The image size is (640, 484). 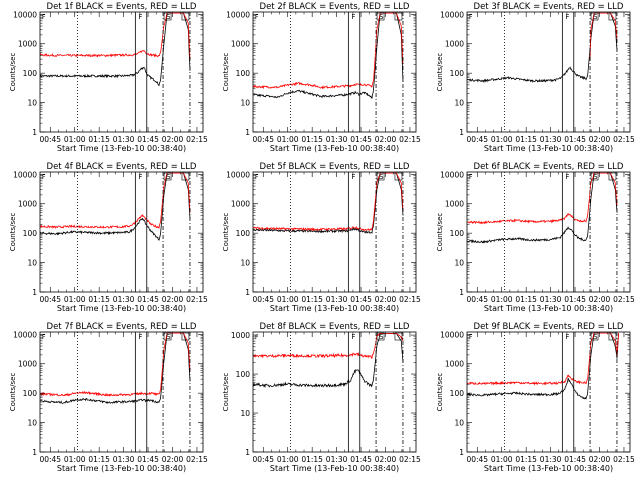 I want to click on panel-title: Det 1f BLACK = Events, RED = LLD, so click(x=122, y=7).